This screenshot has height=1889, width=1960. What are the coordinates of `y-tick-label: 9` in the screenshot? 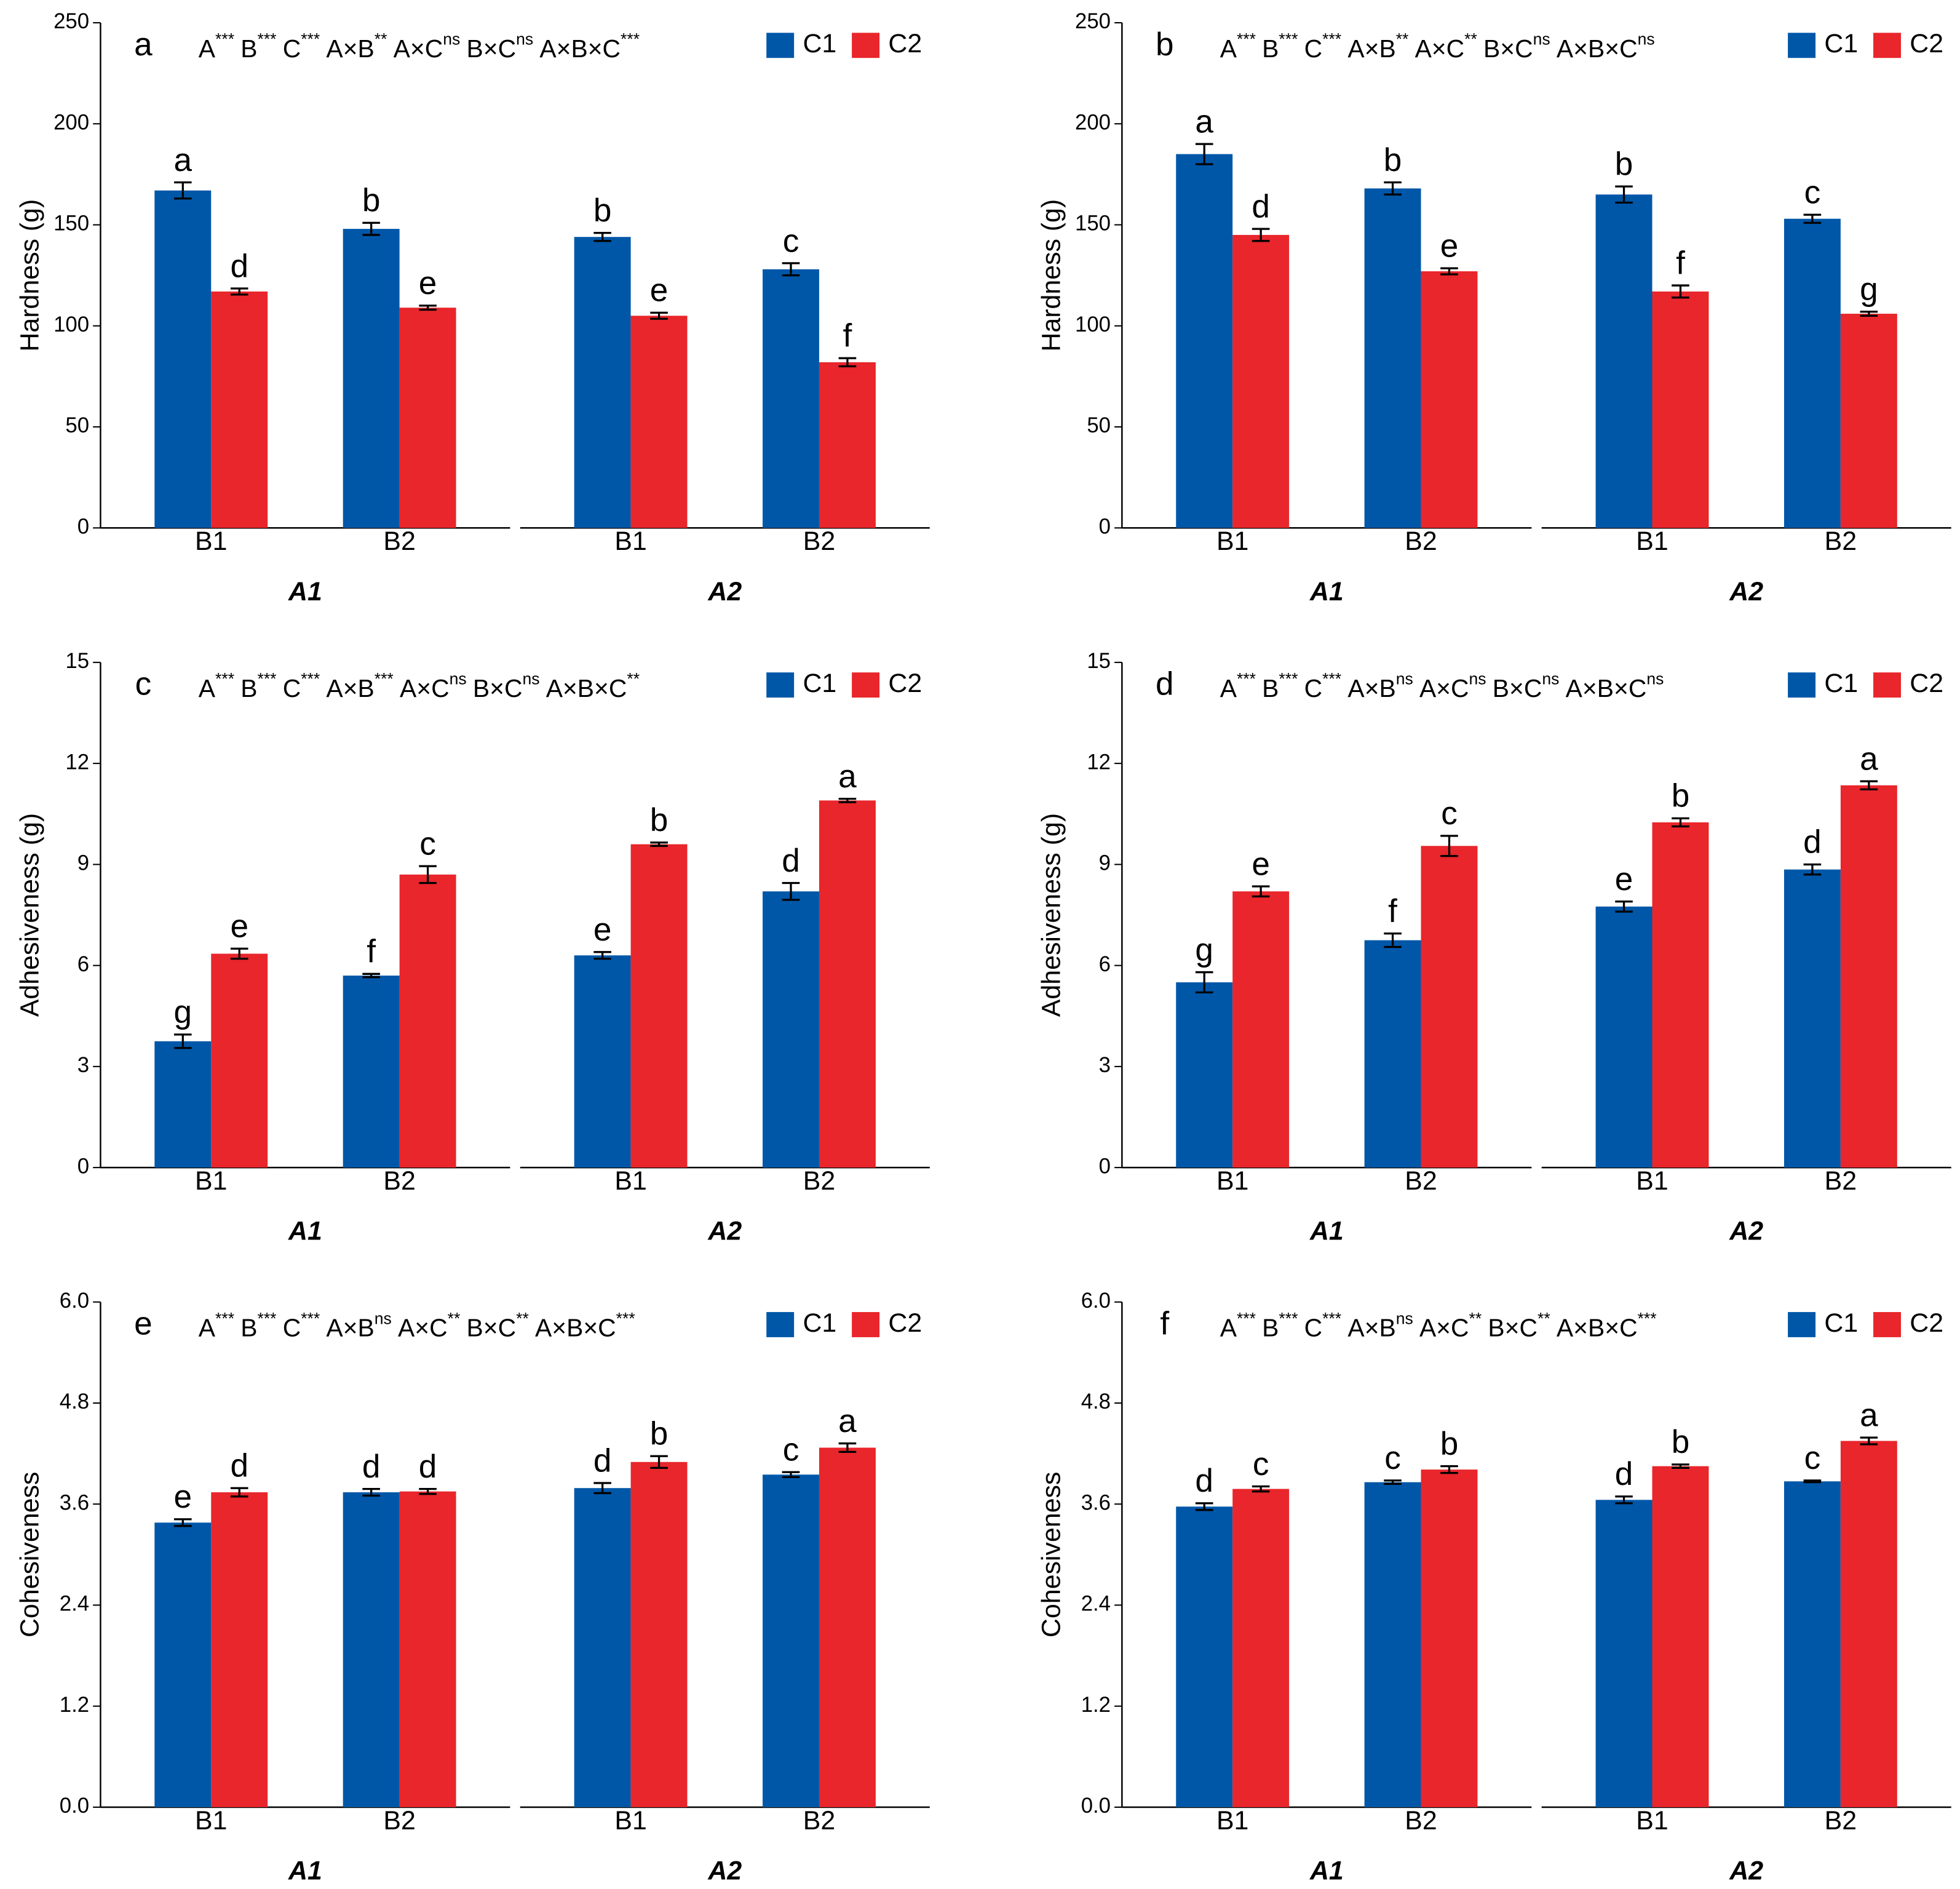 It's located at (83, 863).